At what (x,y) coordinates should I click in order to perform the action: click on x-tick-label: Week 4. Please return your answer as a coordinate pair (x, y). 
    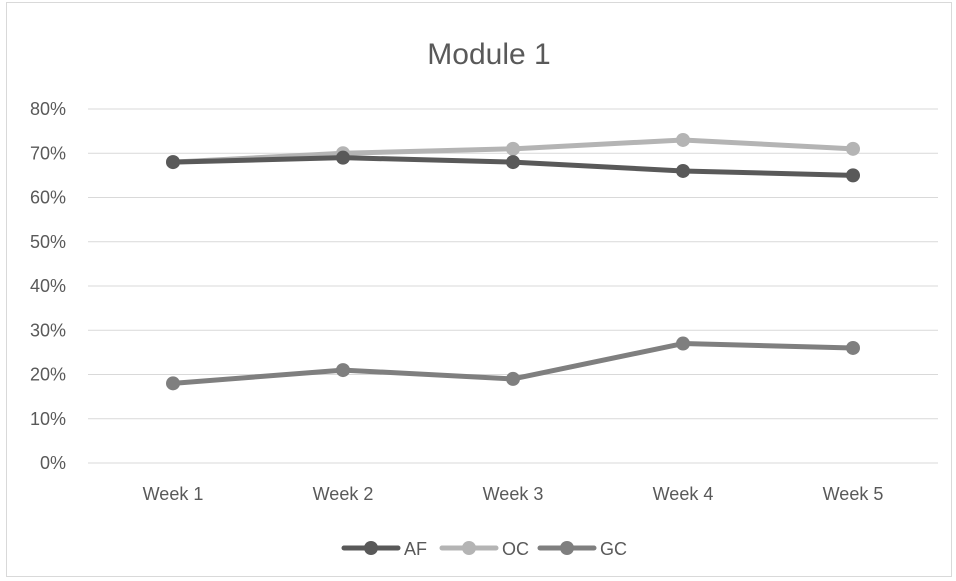
    Looking at the image, I should click on (683, 494).